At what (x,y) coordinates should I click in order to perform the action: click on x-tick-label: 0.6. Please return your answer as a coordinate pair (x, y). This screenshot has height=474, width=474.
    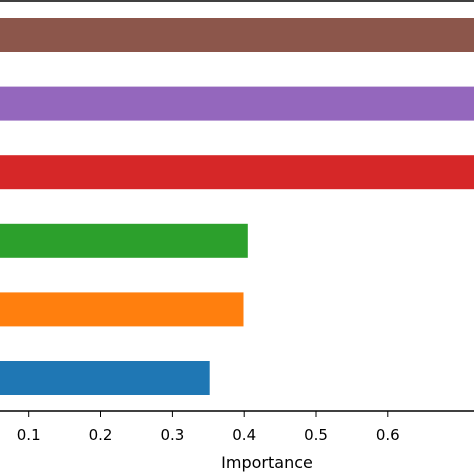
    Looking at the image, I should click on (388, 435).